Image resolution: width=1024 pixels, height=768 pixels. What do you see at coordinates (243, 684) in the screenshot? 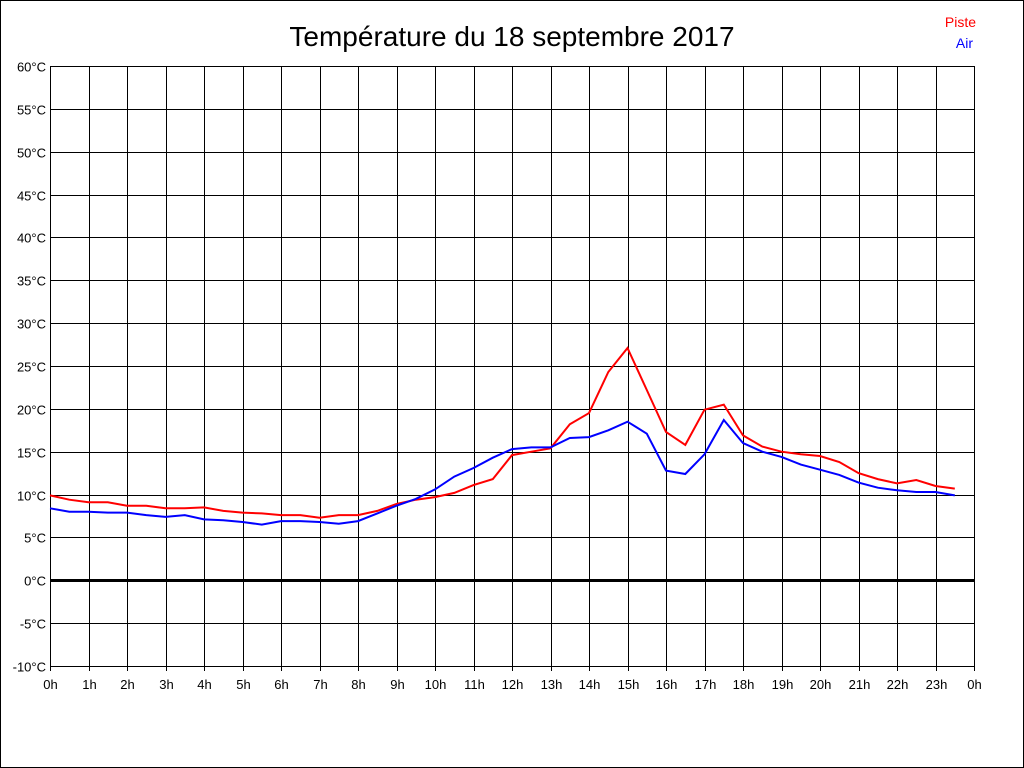
I see `x-tick-label: 5h` at bounding box center [243, 684].